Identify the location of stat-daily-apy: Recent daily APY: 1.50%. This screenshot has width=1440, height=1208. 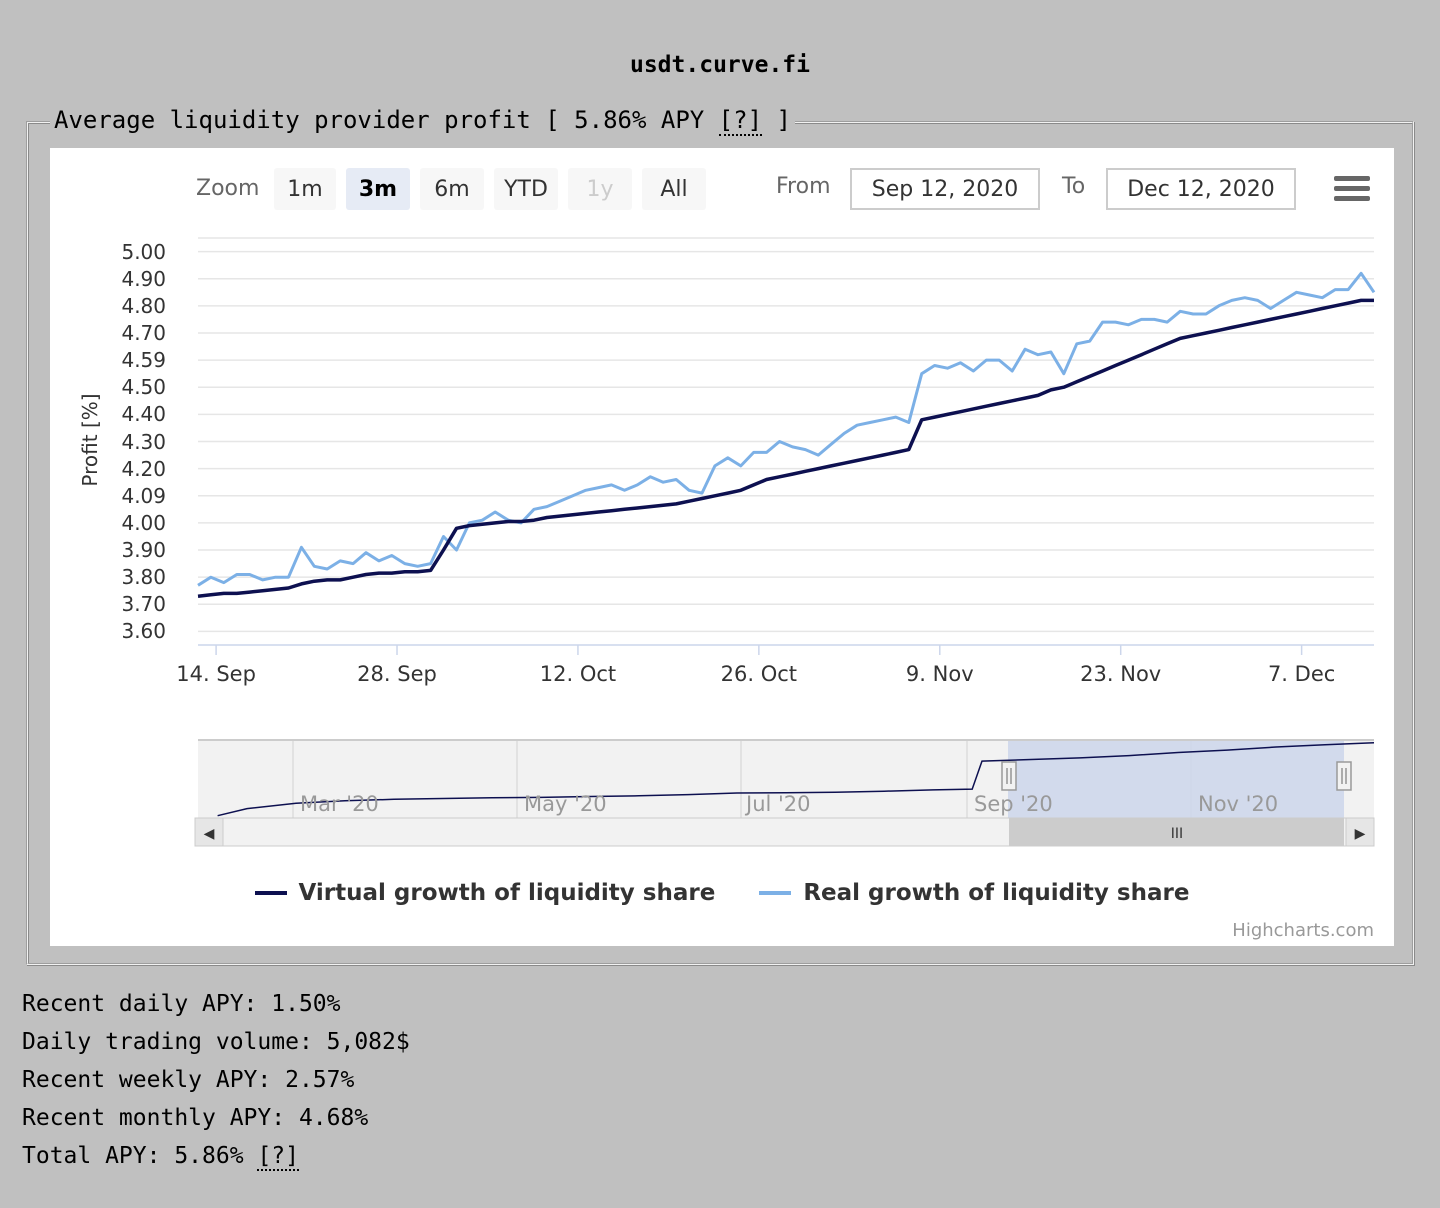
(216, 1004).